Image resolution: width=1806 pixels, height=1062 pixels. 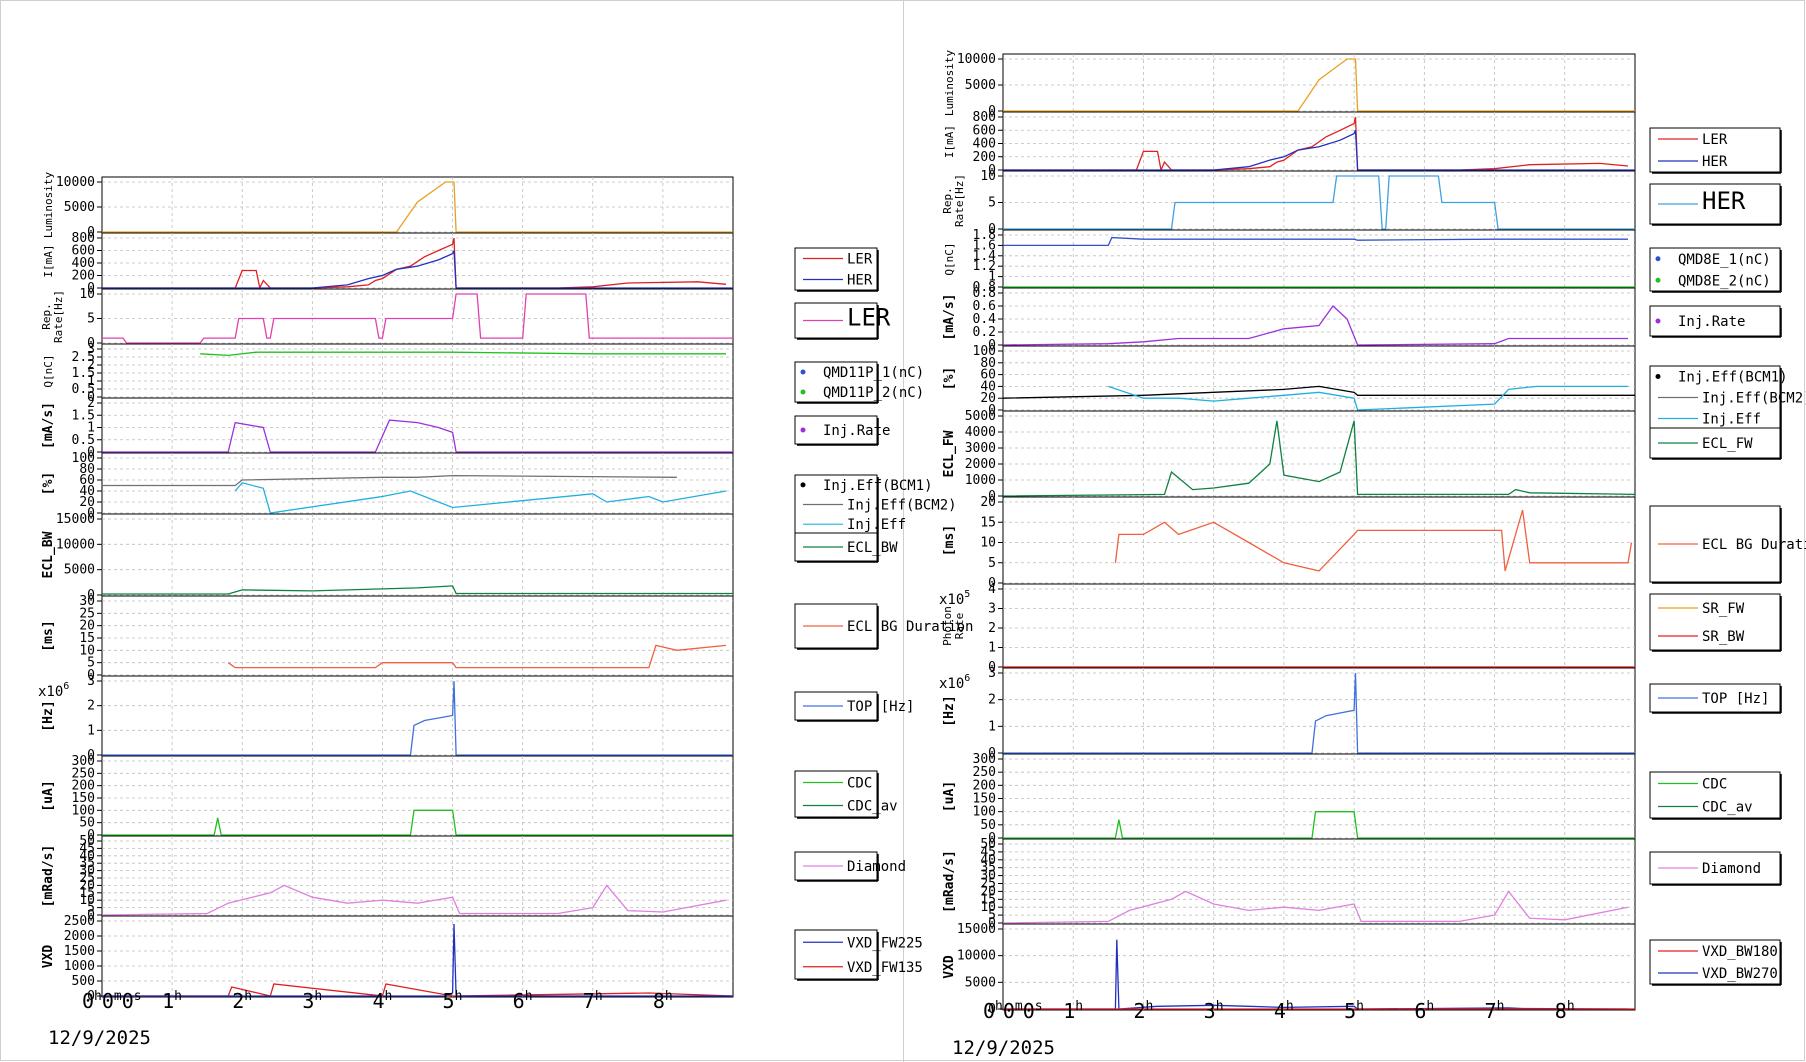 What do you see at coordinates (1715, 270) in the screenshot?
I see `legend-q: QMD8E_1(nC) QMD8E_2(nC)` at bounding box center [1715, 270].